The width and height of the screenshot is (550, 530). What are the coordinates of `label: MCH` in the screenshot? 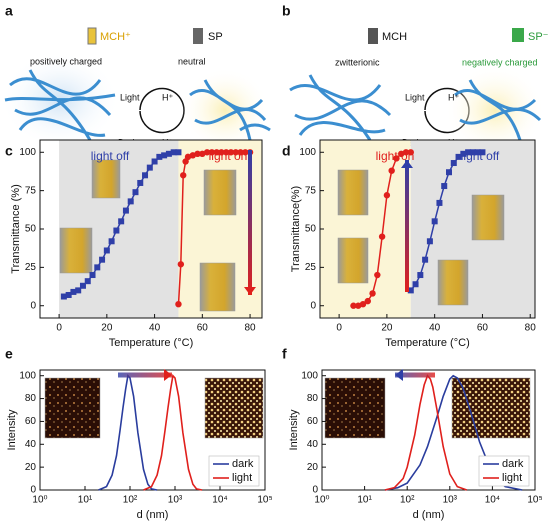 It's located at (394, 37).